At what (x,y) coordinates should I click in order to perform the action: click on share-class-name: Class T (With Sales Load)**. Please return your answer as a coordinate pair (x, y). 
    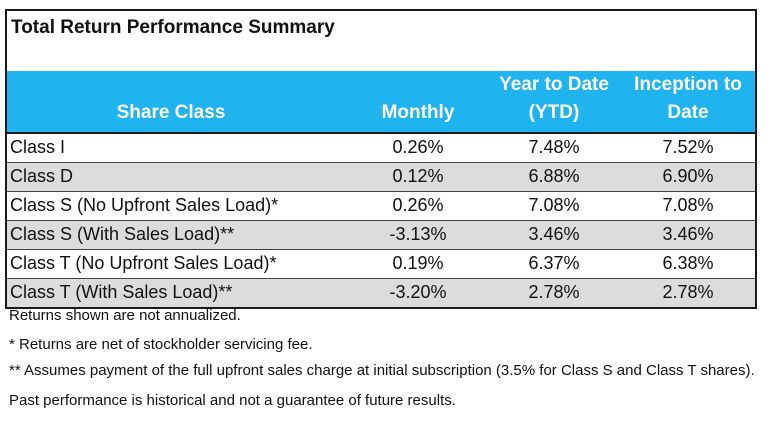
    Looking at the image, I should click on (178, 292).